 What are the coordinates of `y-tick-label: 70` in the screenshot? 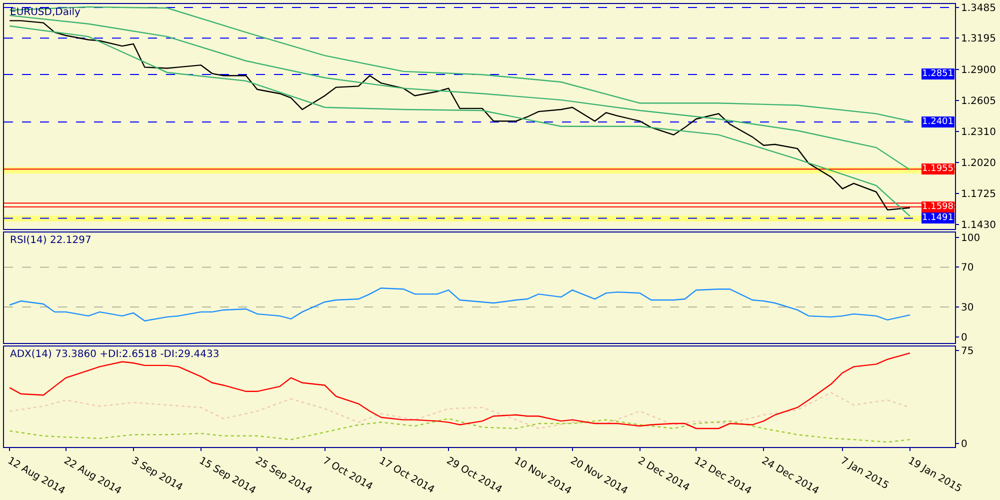 It's located at (967, 268).